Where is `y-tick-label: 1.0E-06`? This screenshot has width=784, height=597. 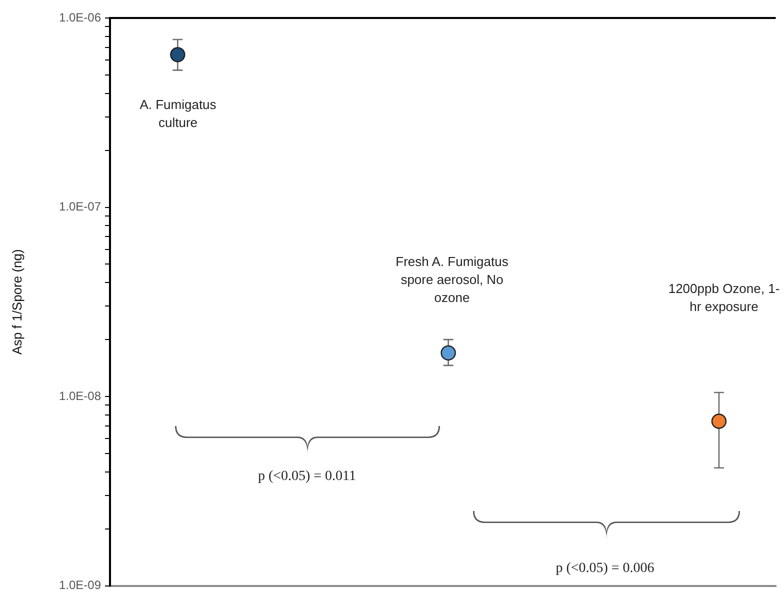 y-tick-label: 1.0E-06 is located at coordinates (80, 17).